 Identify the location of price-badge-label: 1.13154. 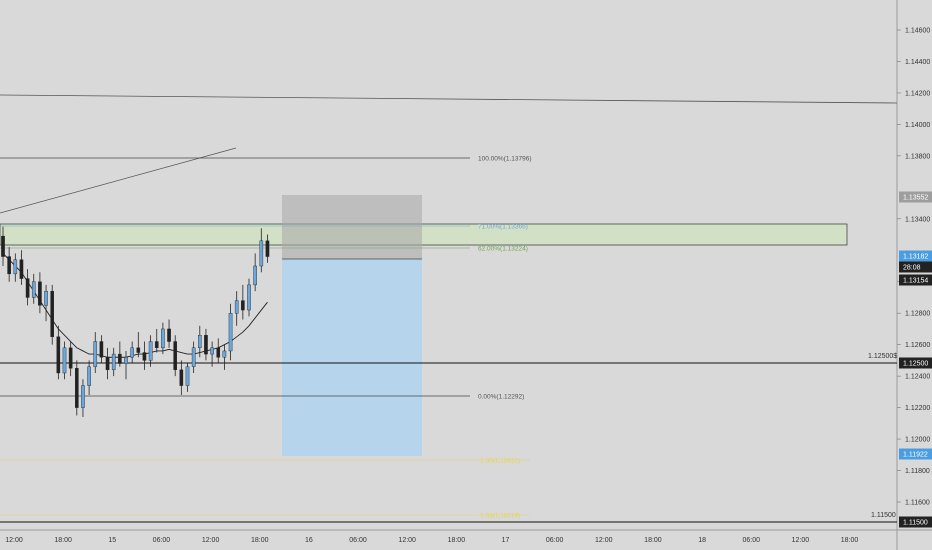
(915, 281).